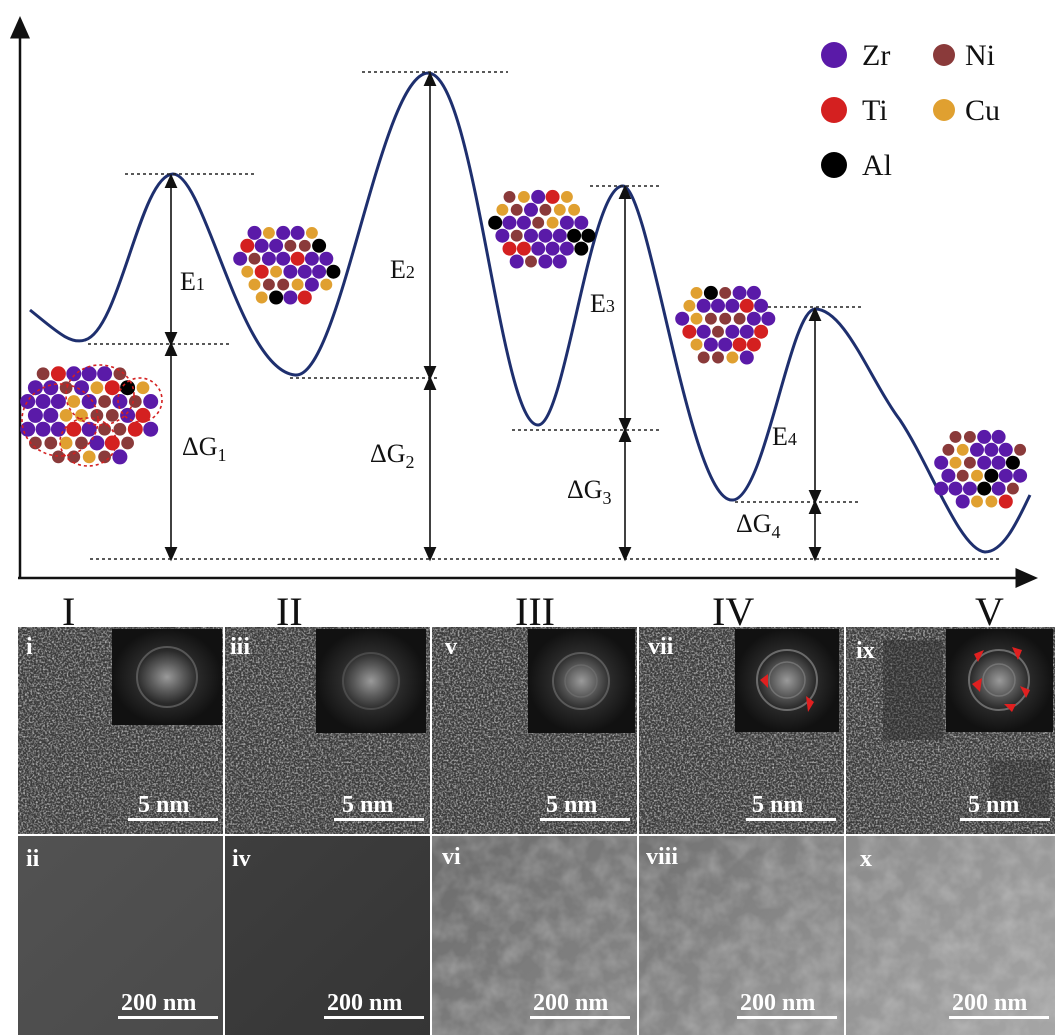 The image size is (1055, 1035). I want to click on hrtem-dividers, so click(534, 730).